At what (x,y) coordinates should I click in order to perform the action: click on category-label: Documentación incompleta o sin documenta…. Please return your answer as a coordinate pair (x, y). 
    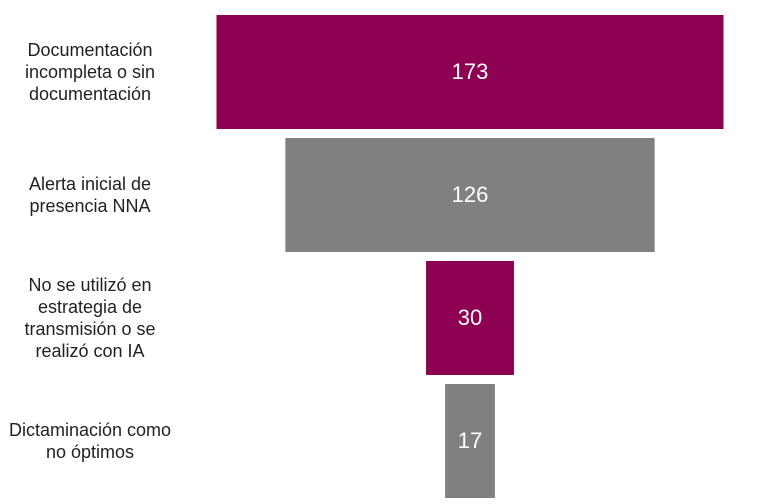
    Looking at the image, I should click on (90, 72).